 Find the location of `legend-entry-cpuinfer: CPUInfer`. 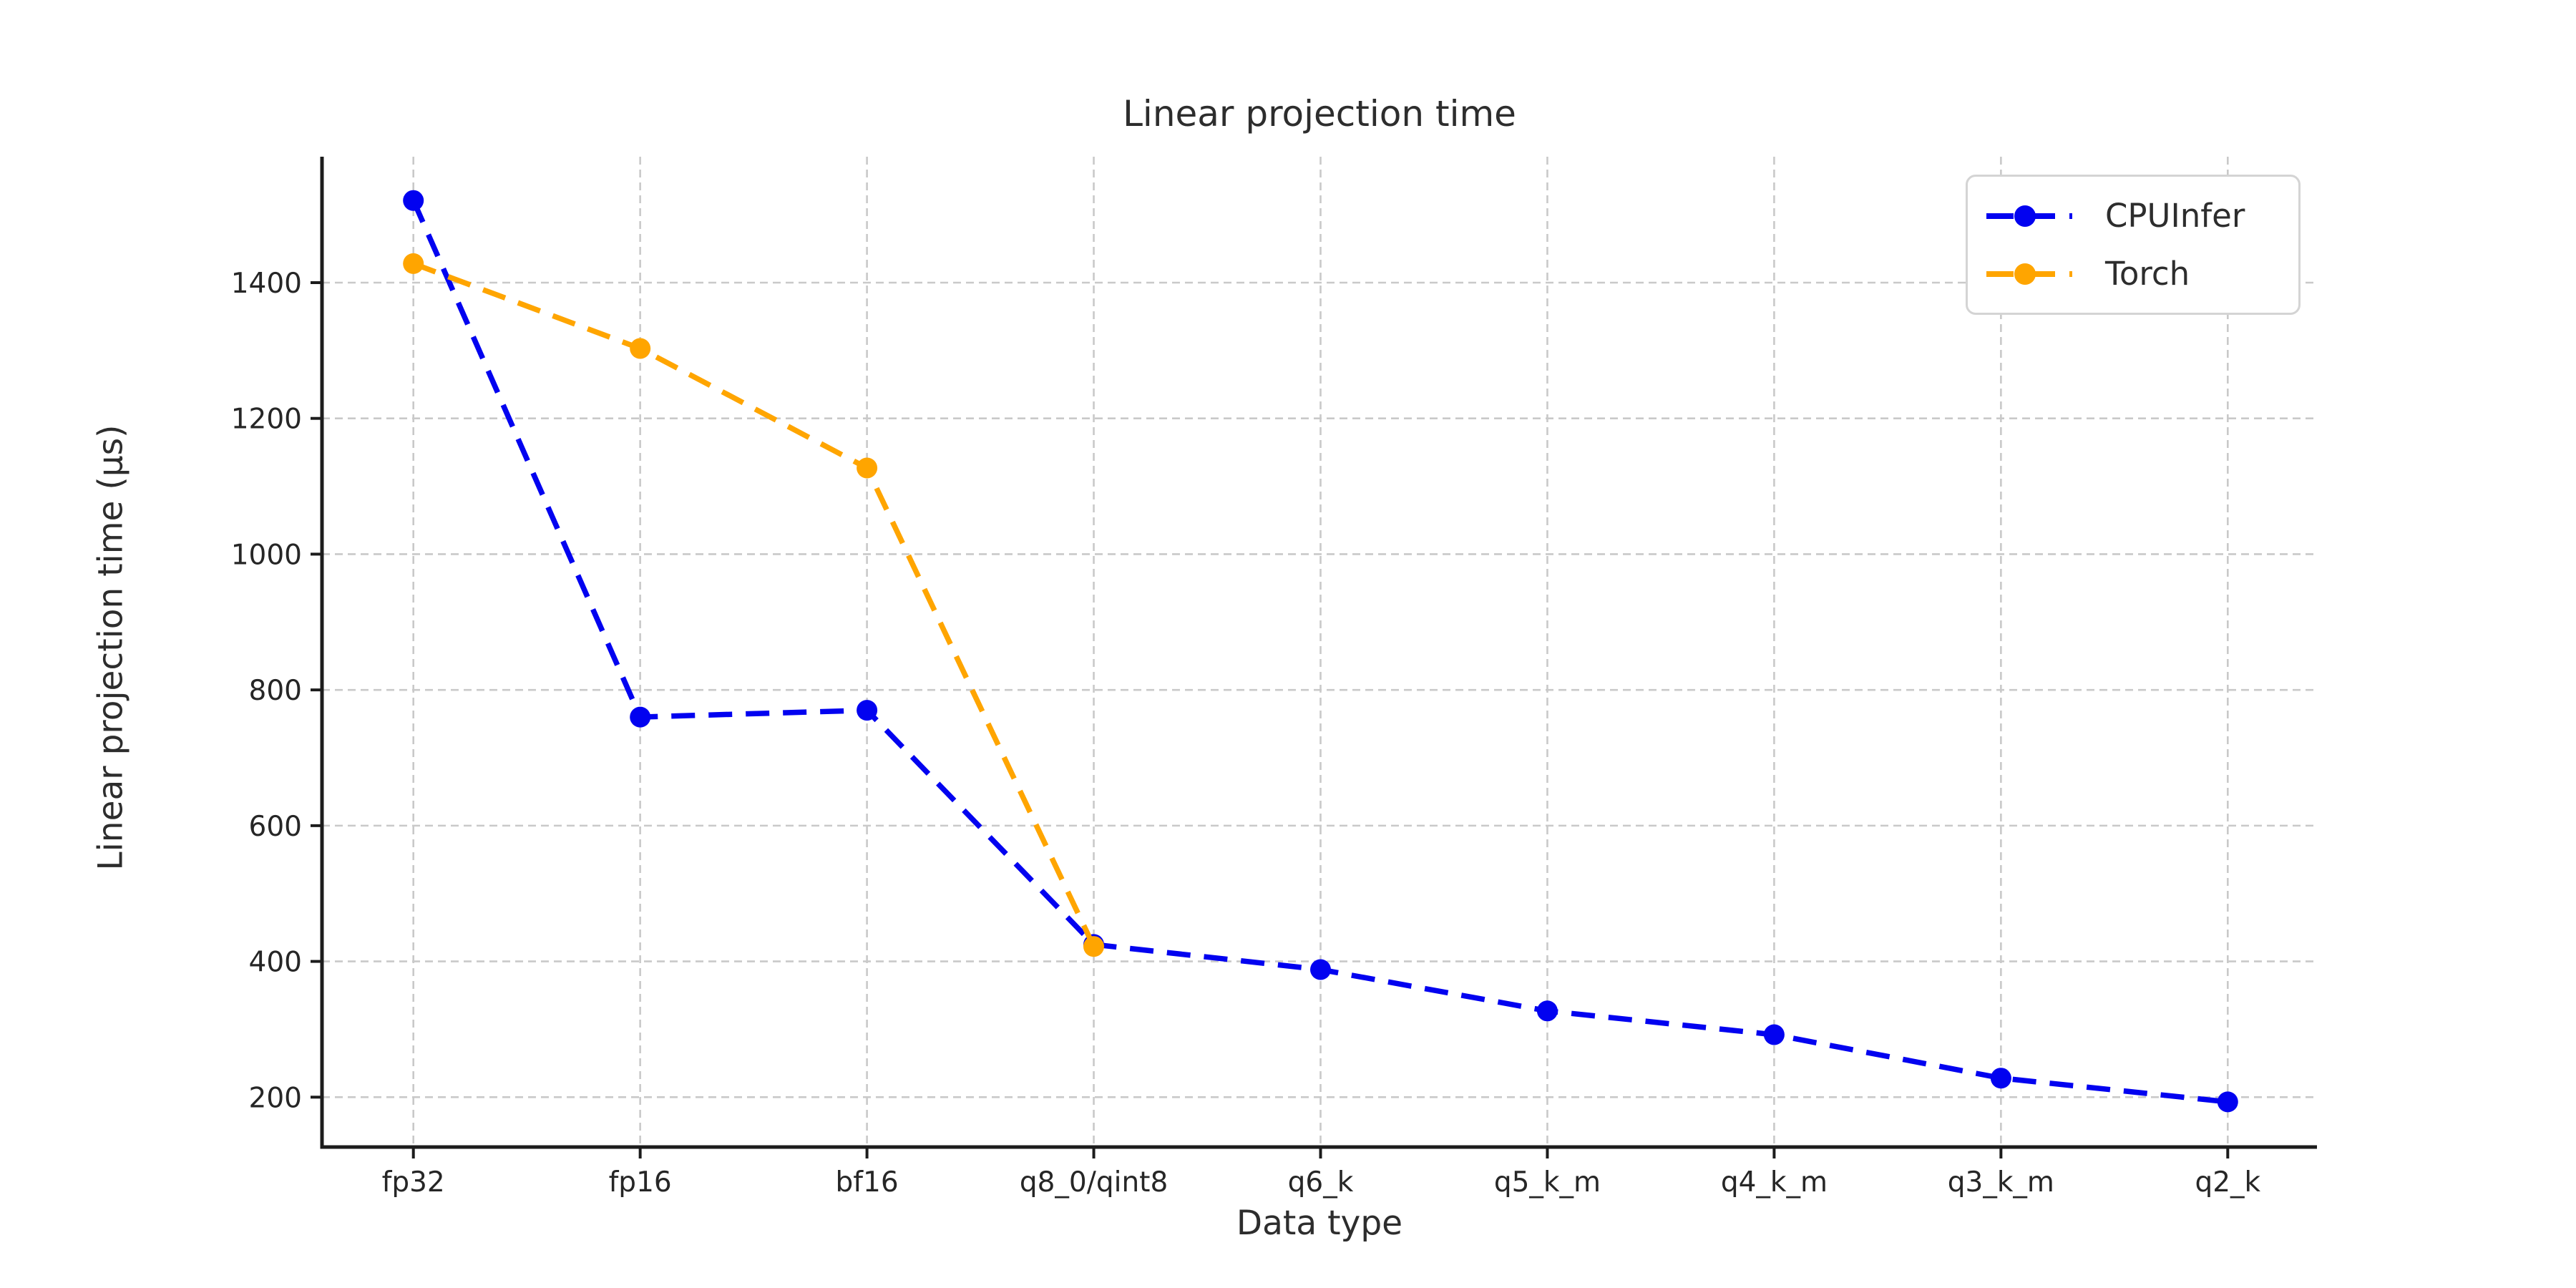

legend-entry-cpuinfer: CPUInfer is located at coordinates (2141, 216).